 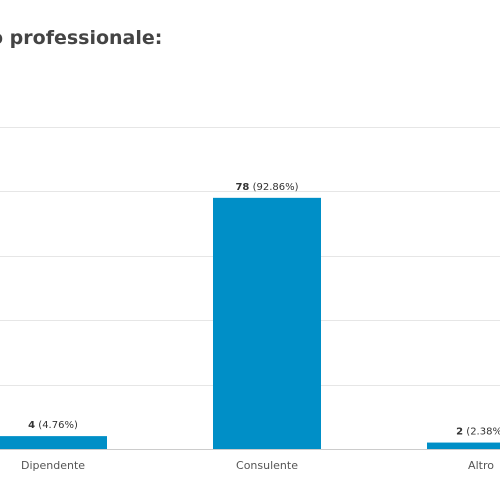 I want to click on data-label: 78 (92.86%), so click(x=266, y=187).